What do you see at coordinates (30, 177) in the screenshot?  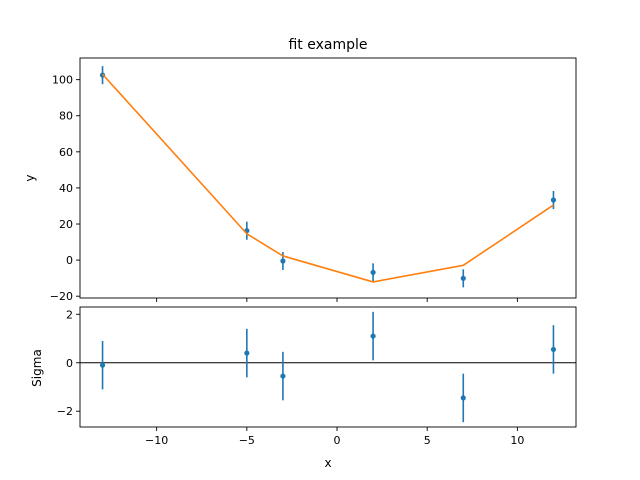 I see `top-y-axis-label: y` at bounding box center [30, 177].